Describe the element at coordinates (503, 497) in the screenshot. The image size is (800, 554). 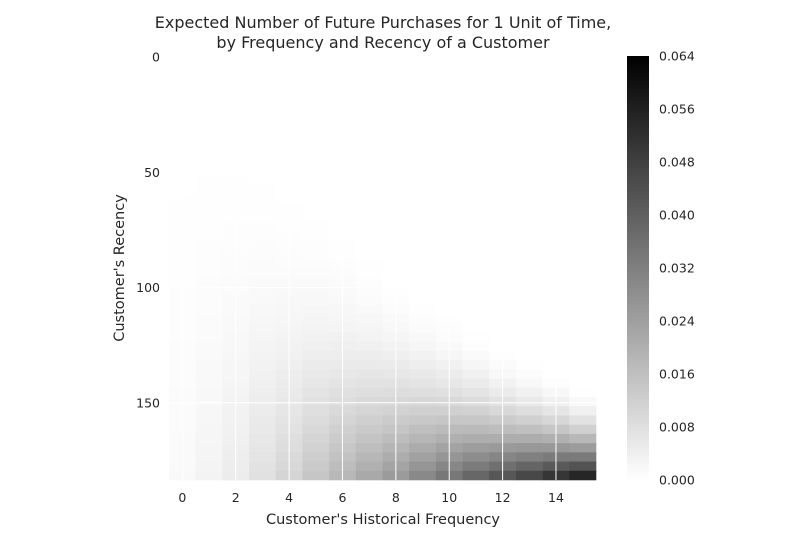
I see `x-tick-label: 12` at that location.